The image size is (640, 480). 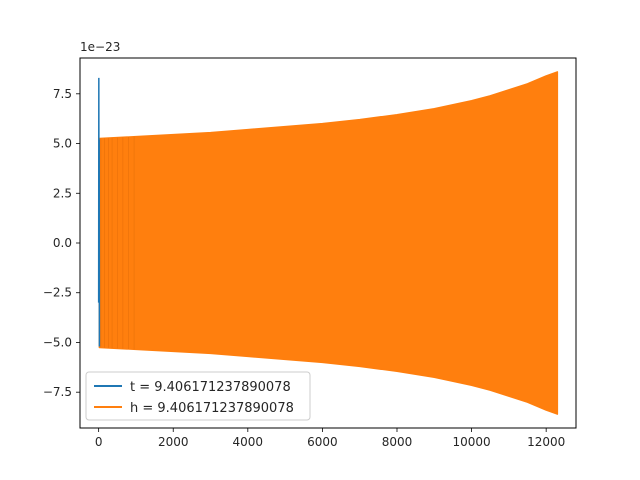 I want to click on y-tick-label: 2.5, so click(x=62, y=193).